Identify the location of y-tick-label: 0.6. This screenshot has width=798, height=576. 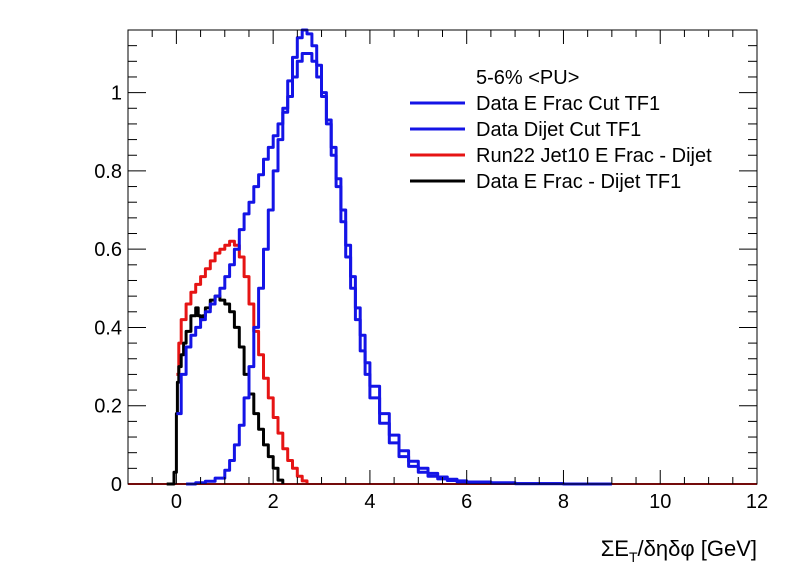
(108, 250).